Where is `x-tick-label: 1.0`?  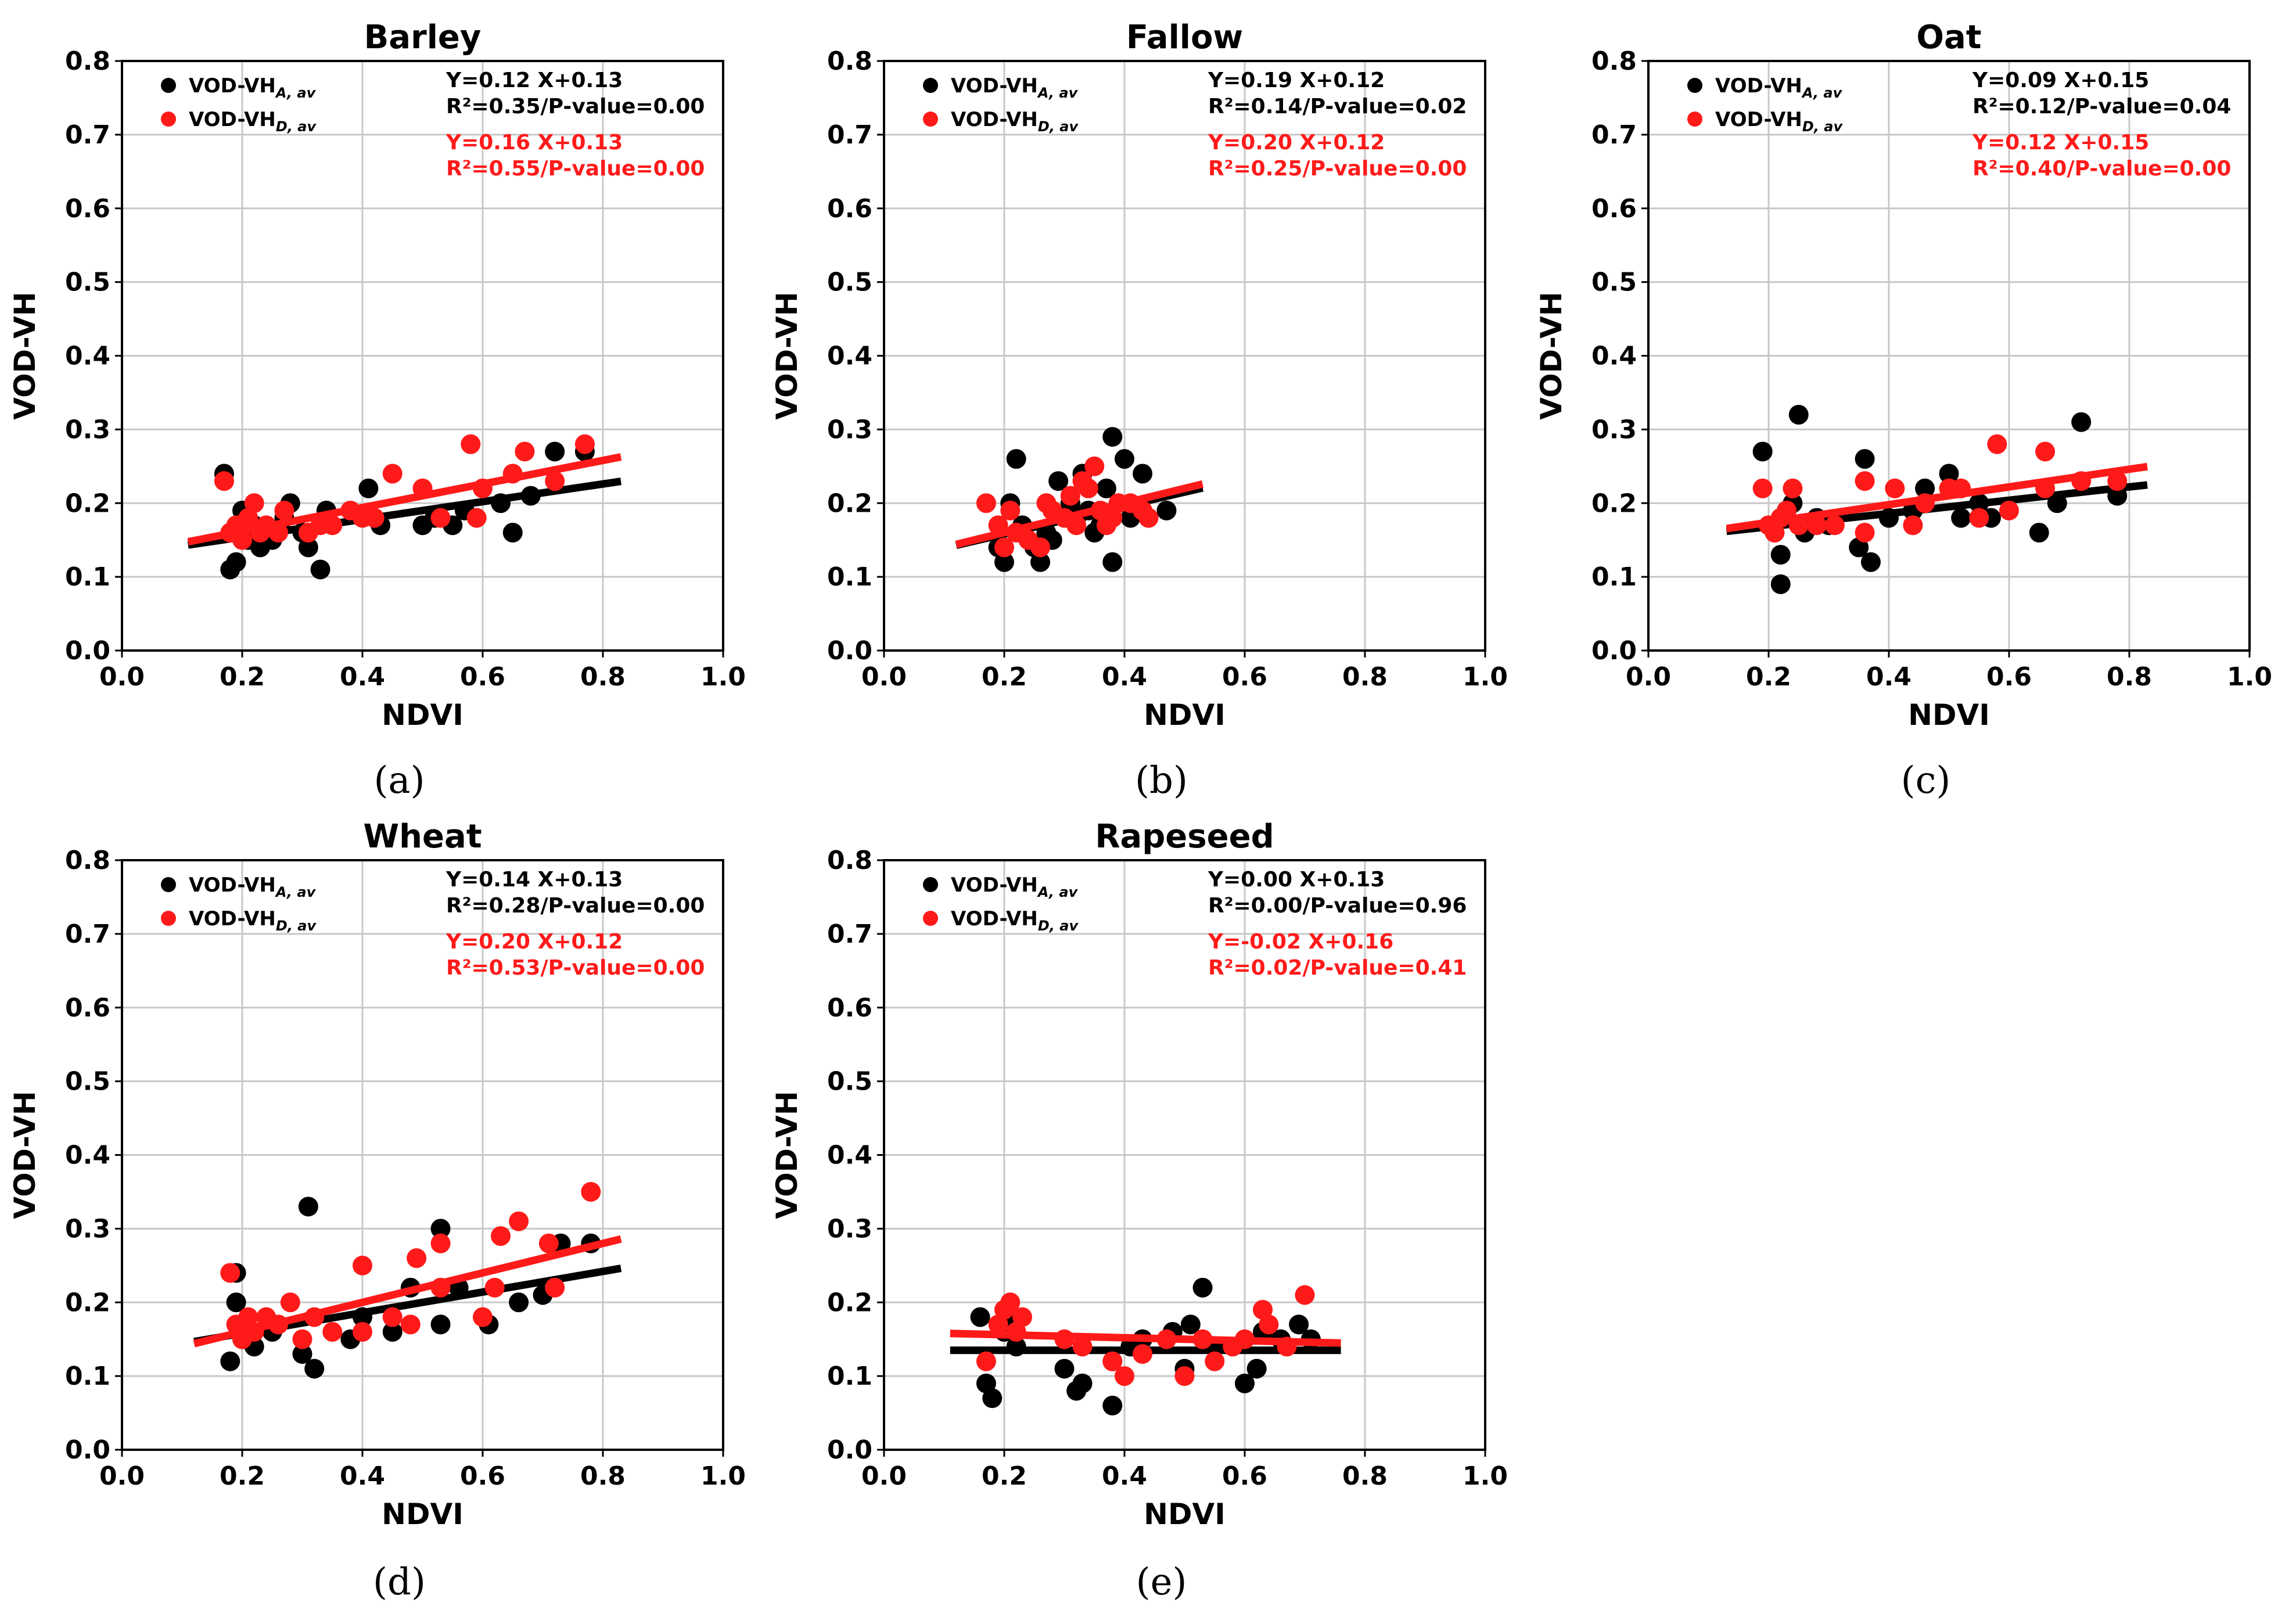 x-tick-label: 1.0 is located at coordinates (2249, 677).